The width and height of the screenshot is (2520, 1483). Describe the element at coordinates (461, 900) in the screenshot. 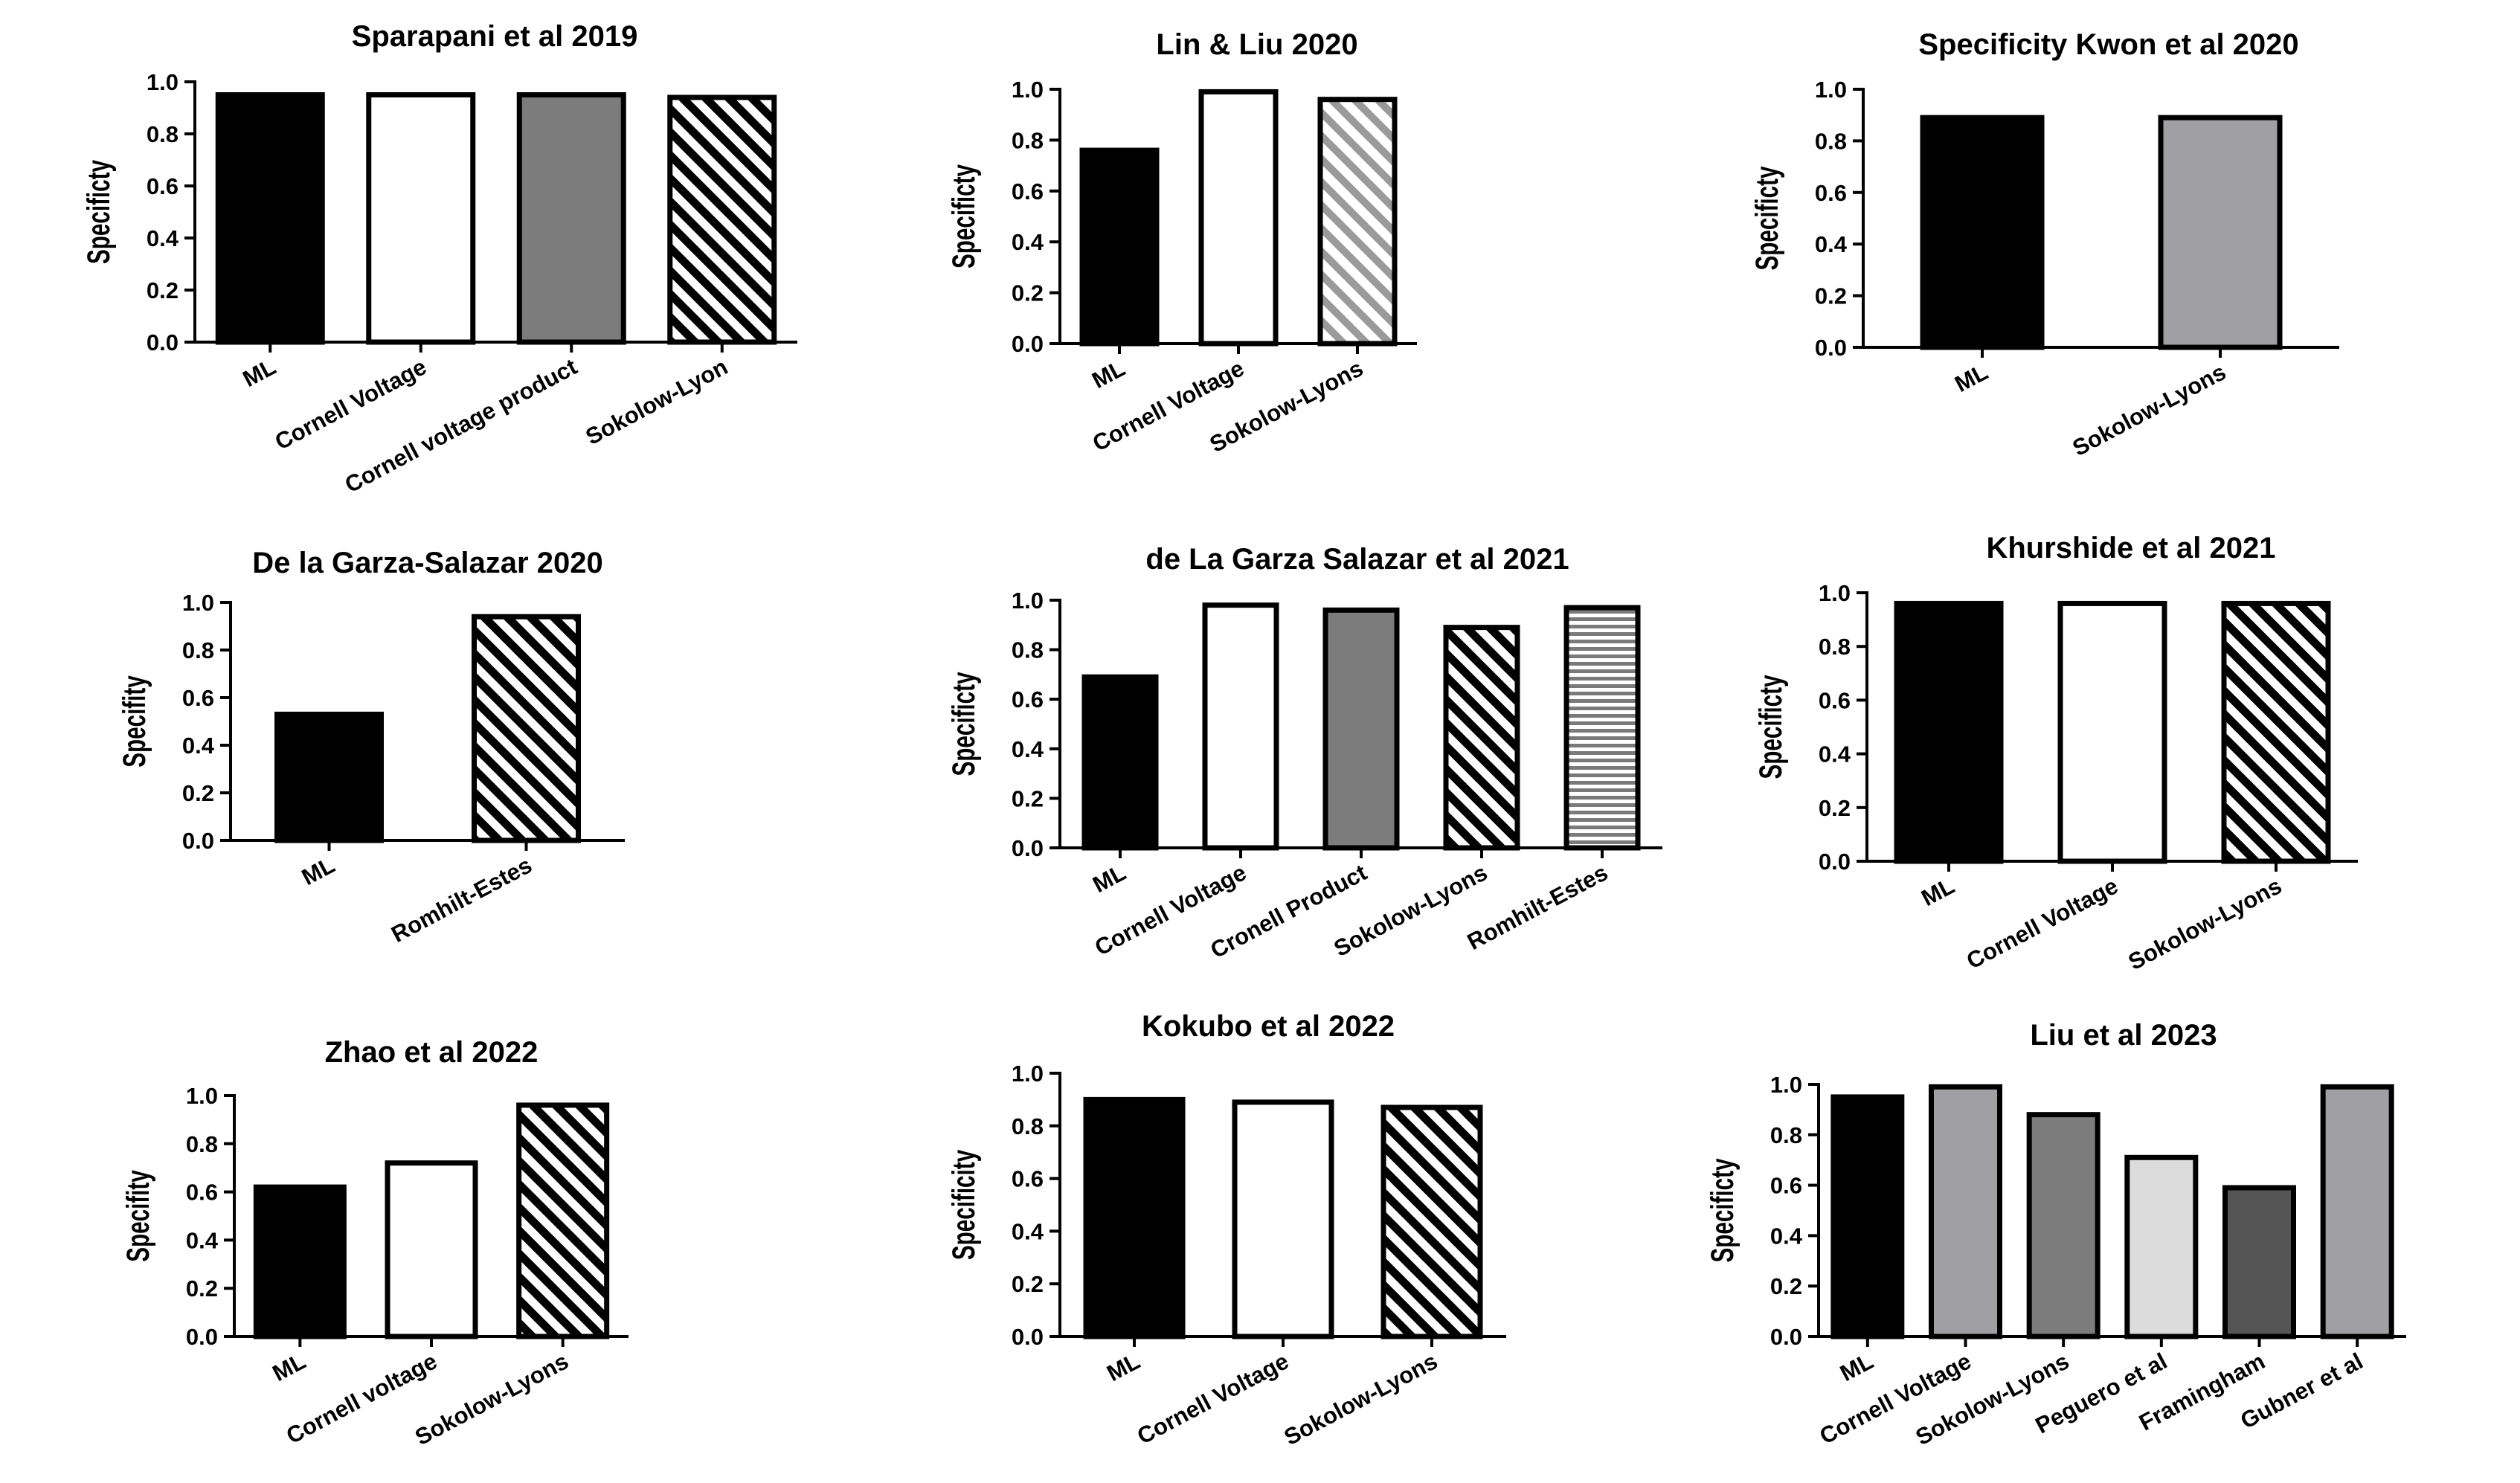

I see `x-category-label: Romhilt-Estes` at that location.